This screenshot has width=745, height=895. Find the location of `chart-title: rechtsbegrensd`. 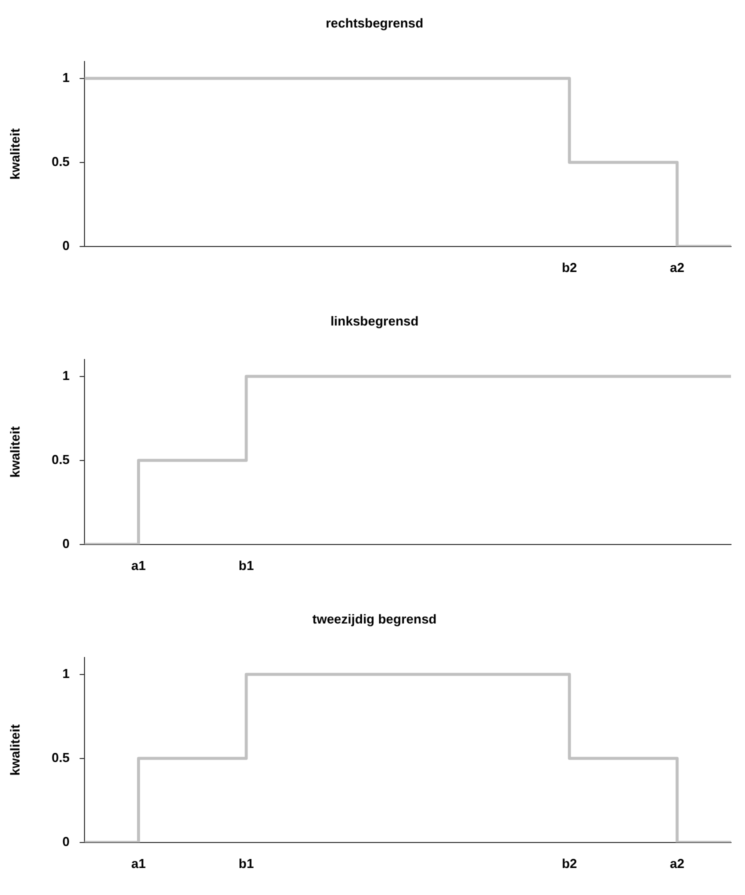

chart-title: rechtsbegrensd is located at coordinates (375, 22).